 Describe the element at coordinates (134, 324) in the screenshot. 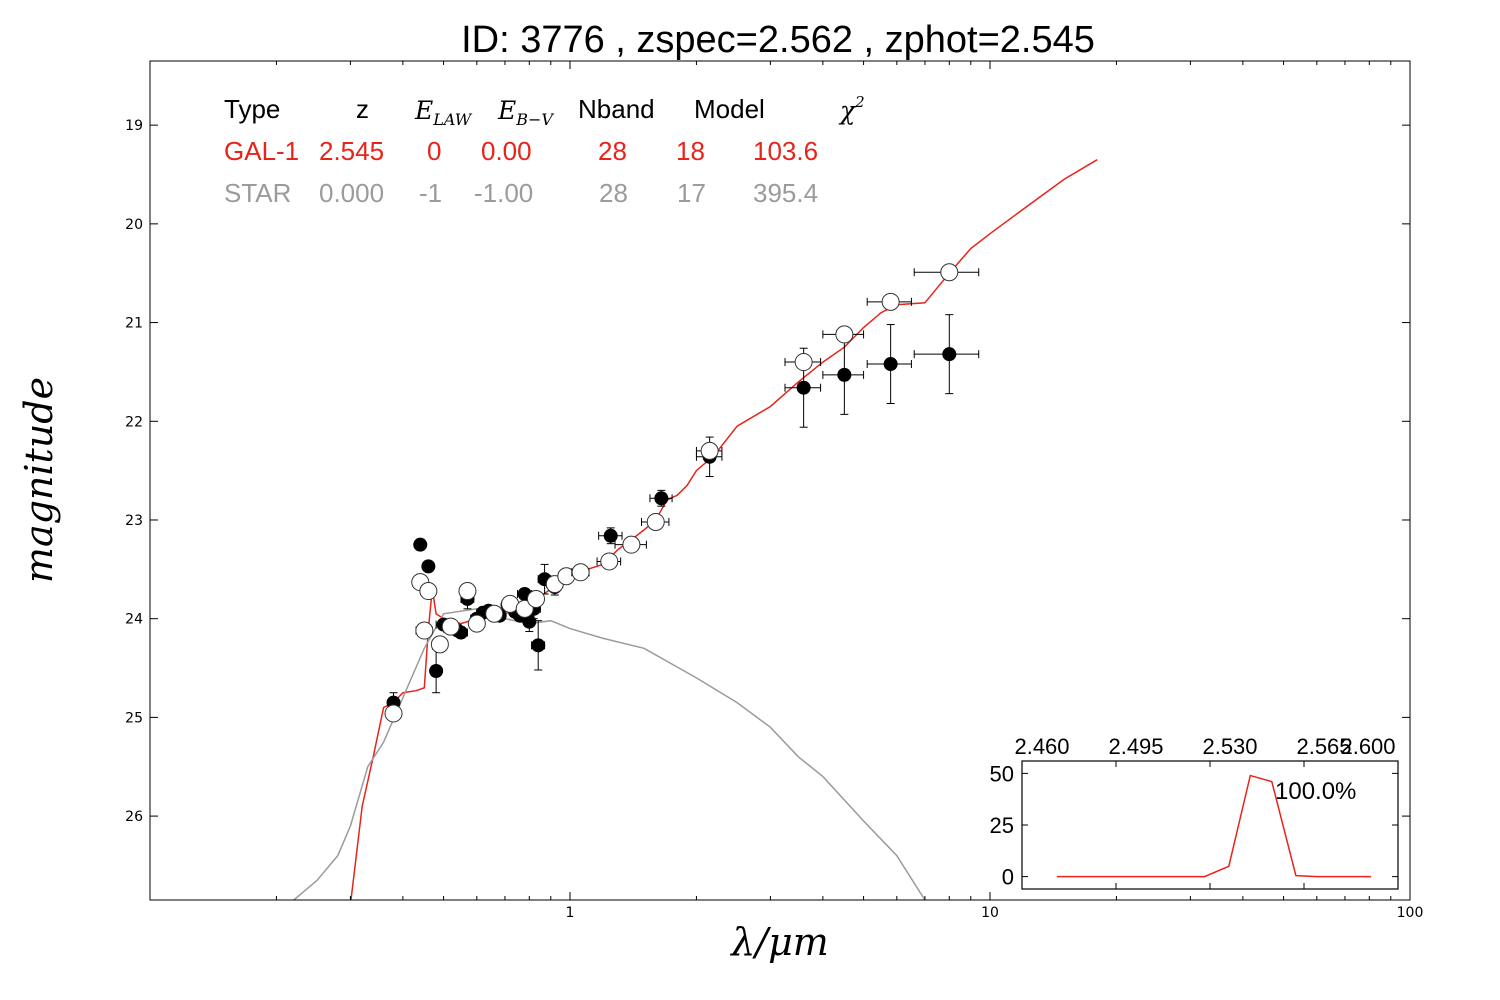

I see `y-tick-label: 21` at that location.